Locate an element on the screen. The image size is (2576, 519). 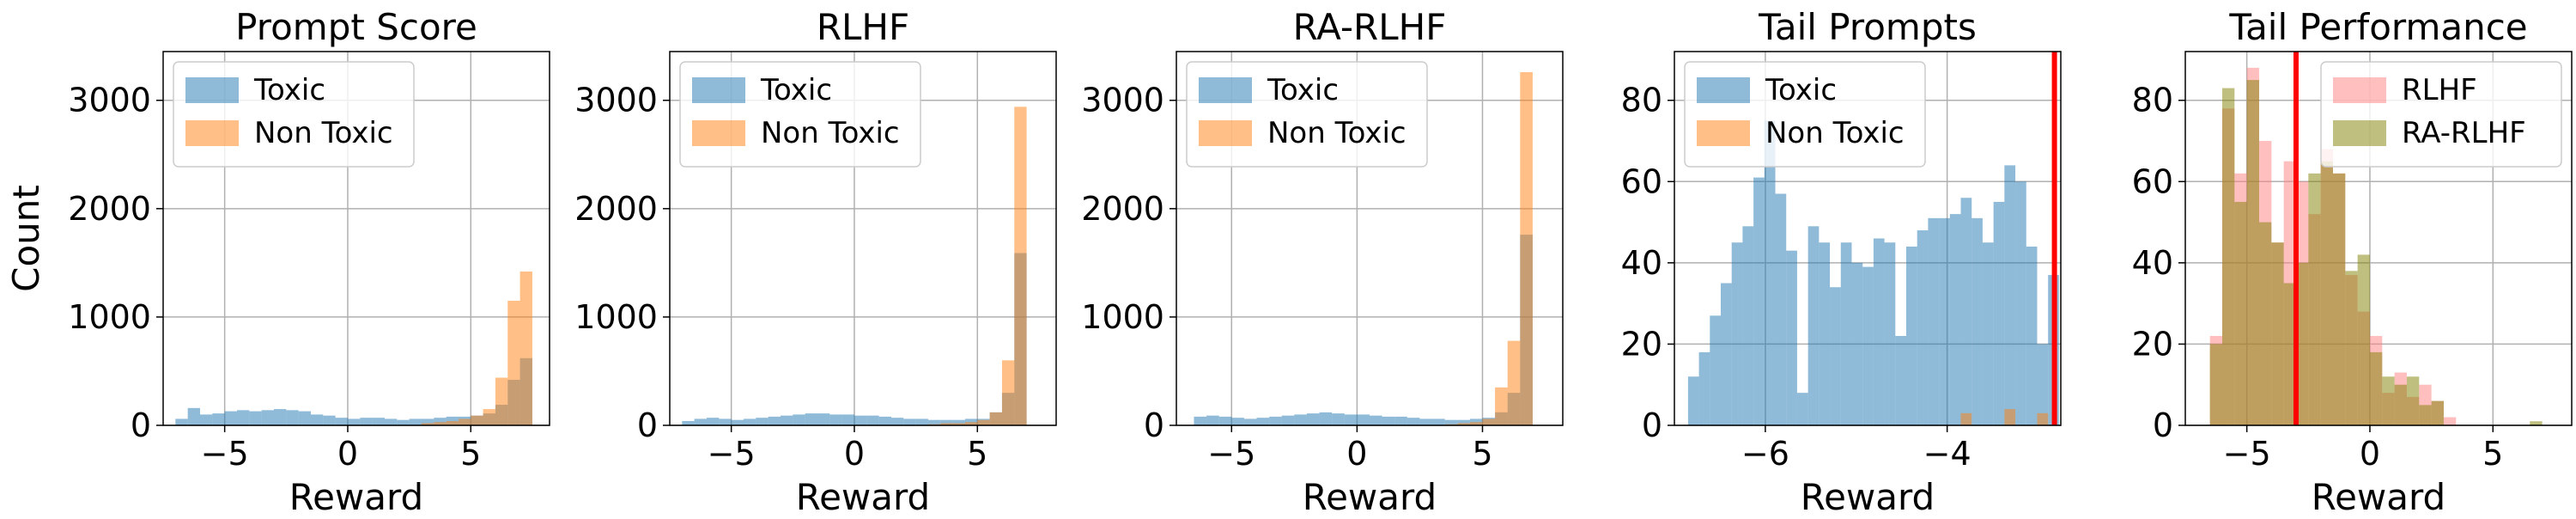
y-tick-label: 80 is located at coordinates (2152, 100).